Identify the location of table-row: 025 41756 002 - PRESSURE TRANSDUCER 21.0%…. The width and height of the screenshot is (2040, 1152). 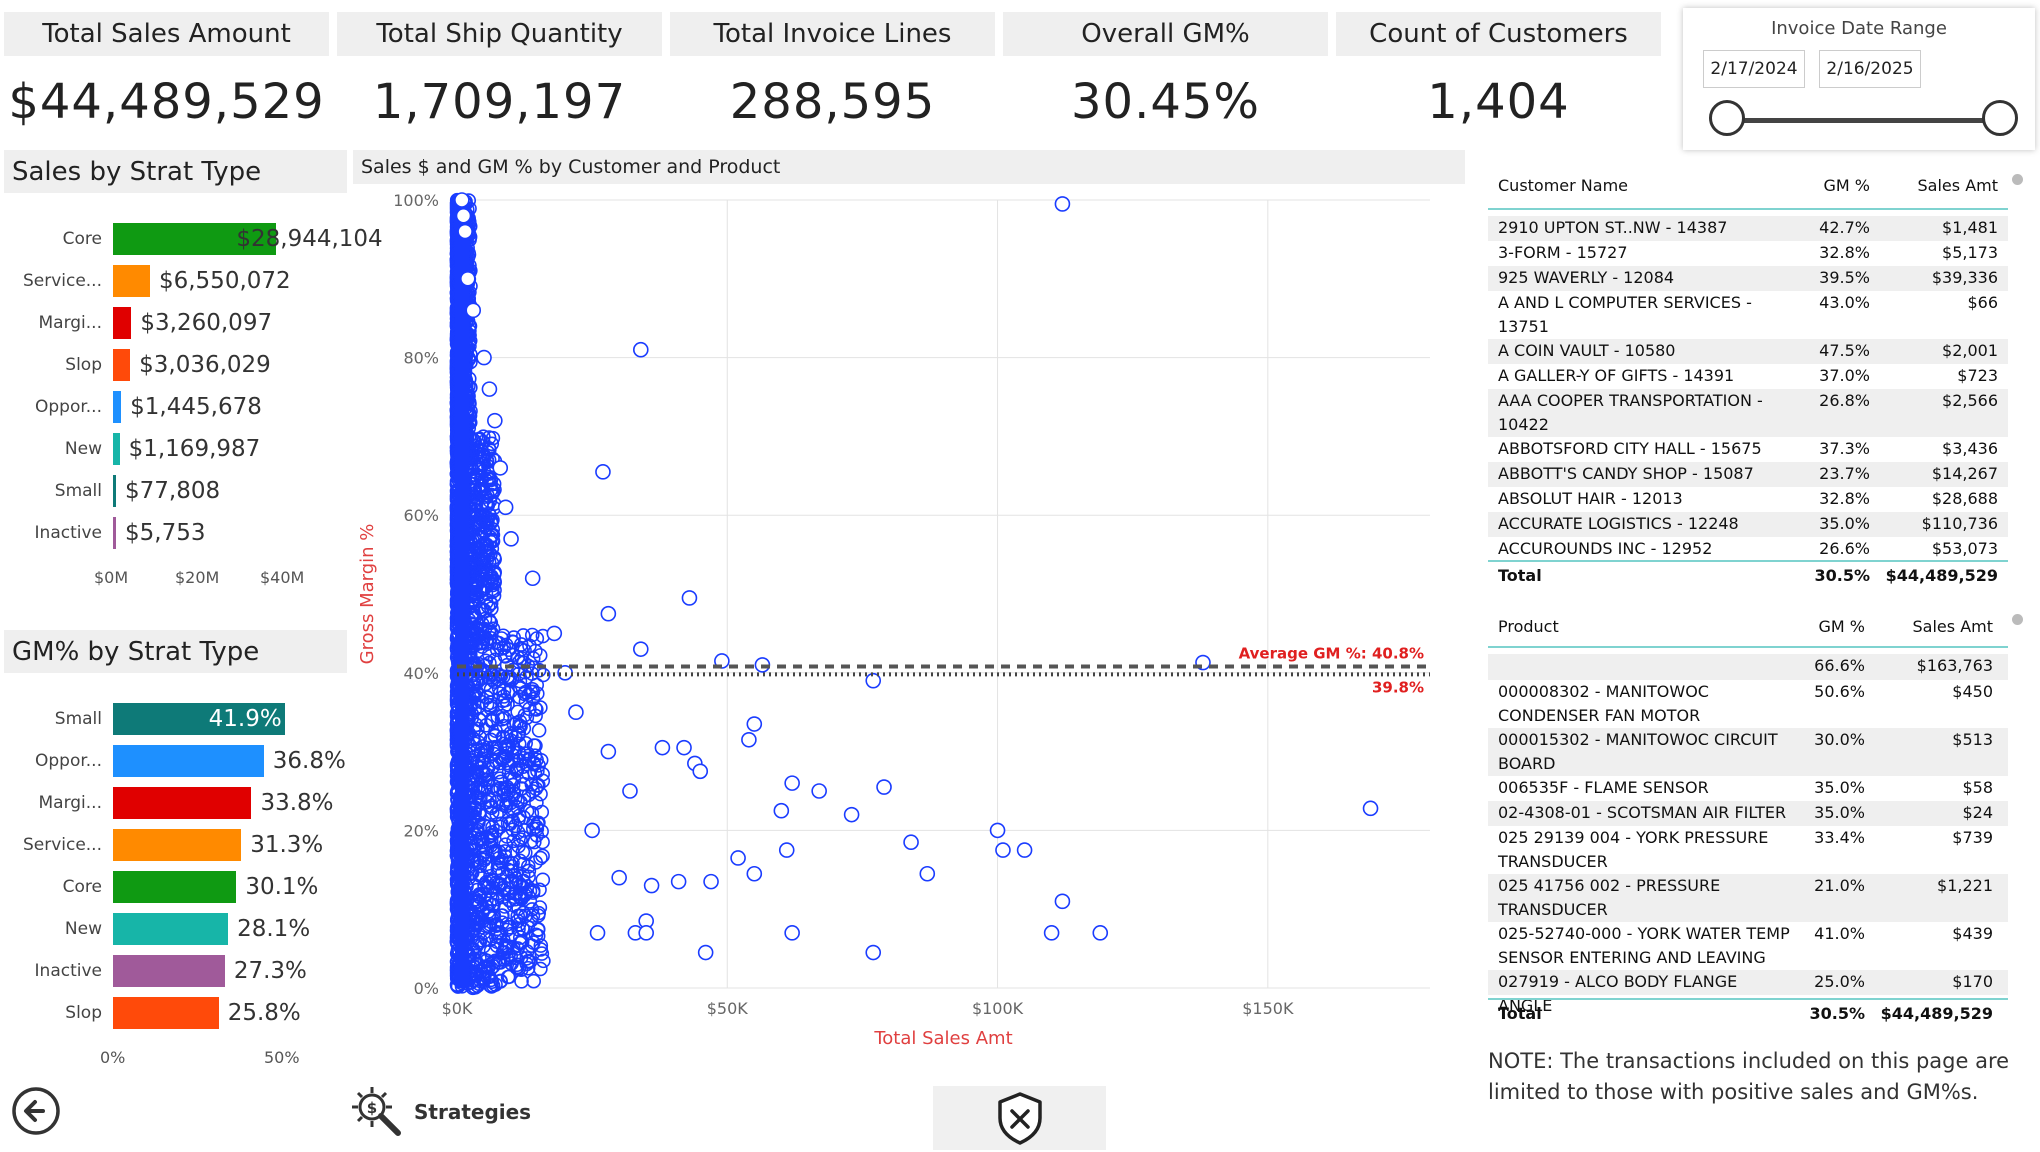
(1748, 898).